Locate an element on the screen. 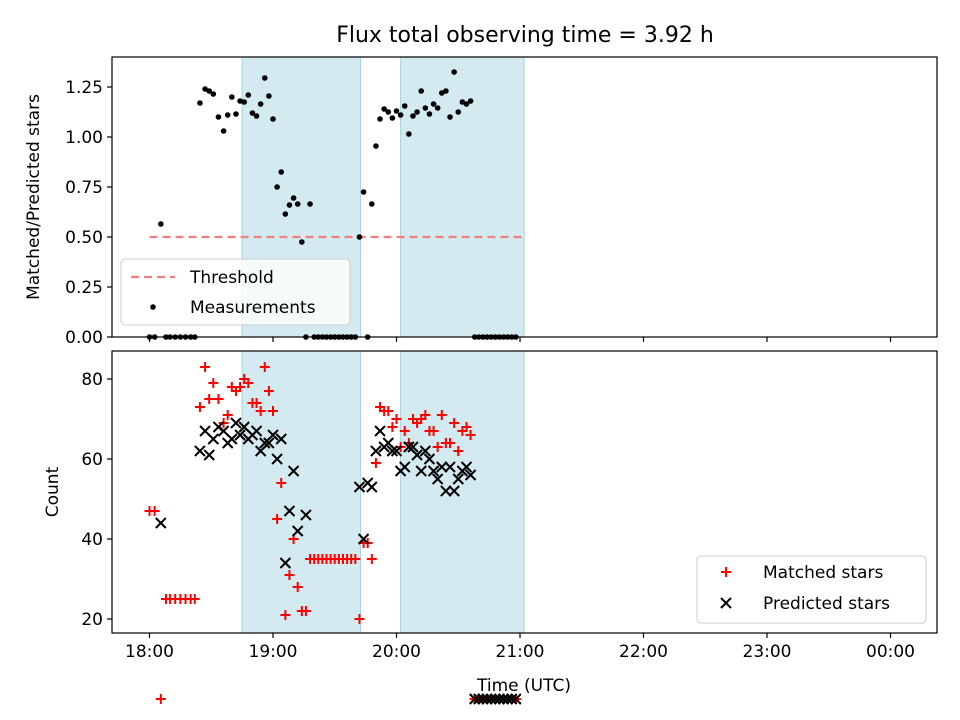 The width and height of the screenshot is (960, 720). y-tick-label: 0.50 is located at coordinates (84, 238).